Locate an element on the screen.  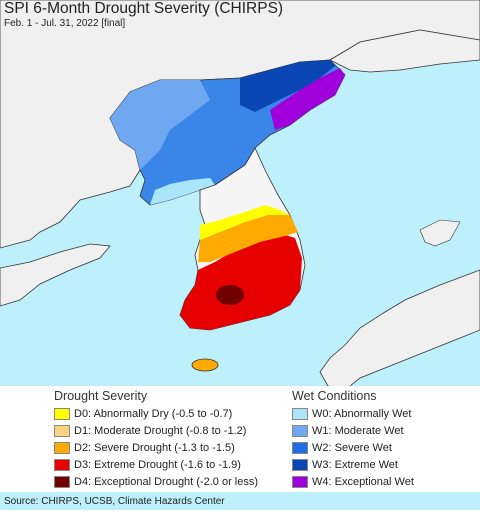
swatch-w3 is located at coordinates (300, 464).